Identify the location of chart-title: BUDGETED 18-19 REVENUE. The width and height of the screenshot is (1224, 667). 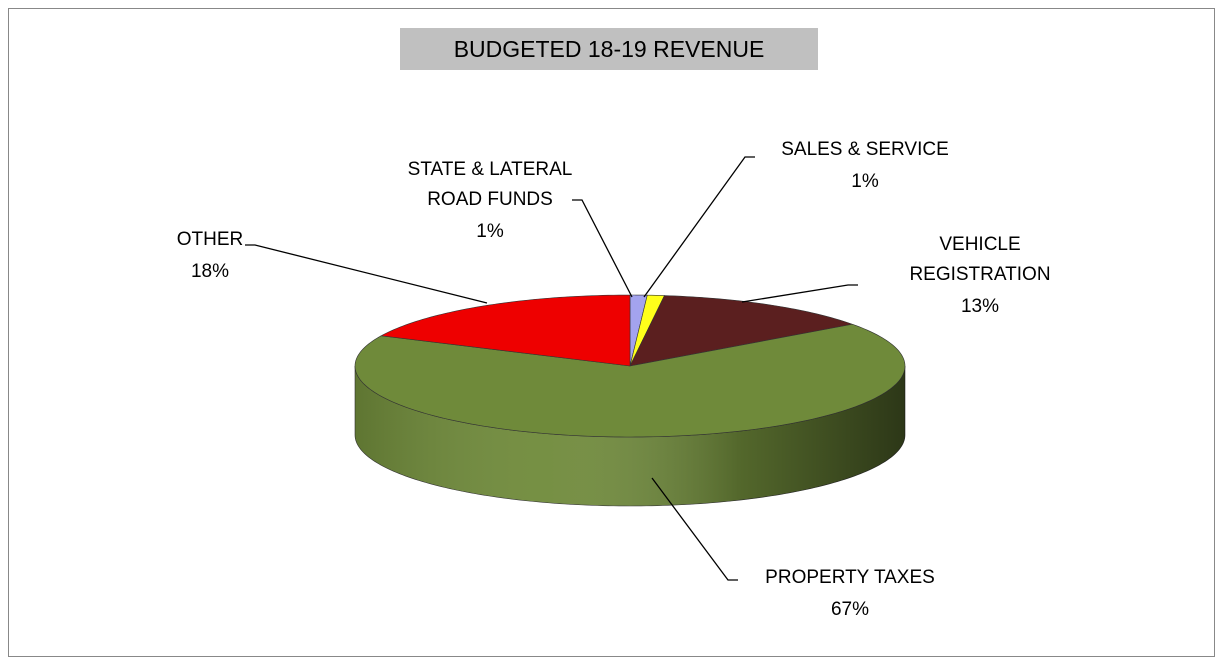
(609, 49).